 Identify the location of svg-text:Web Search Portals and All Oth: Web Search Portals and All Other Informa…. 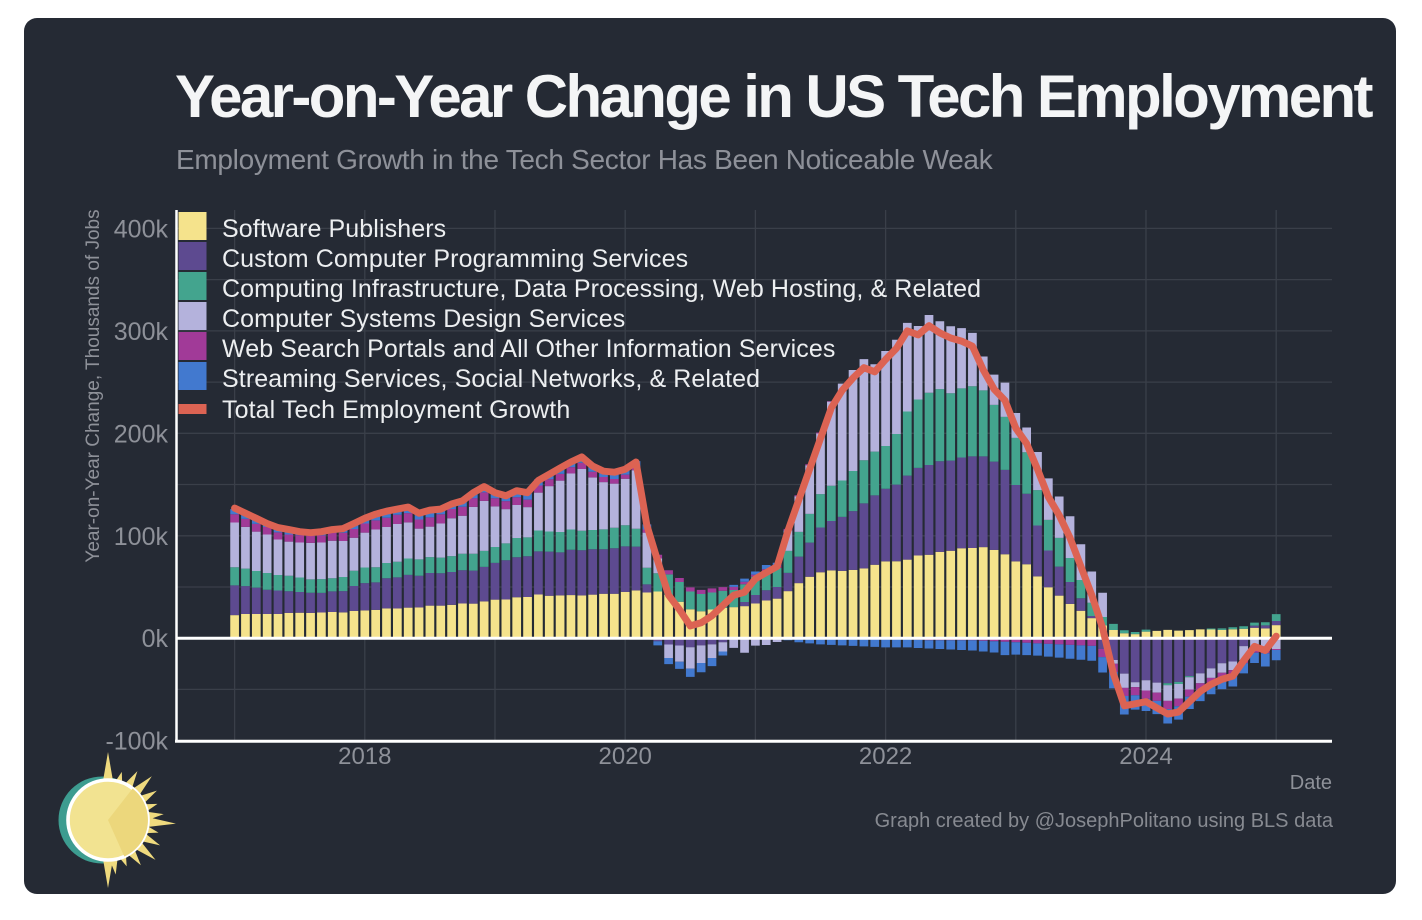
(528, 349).